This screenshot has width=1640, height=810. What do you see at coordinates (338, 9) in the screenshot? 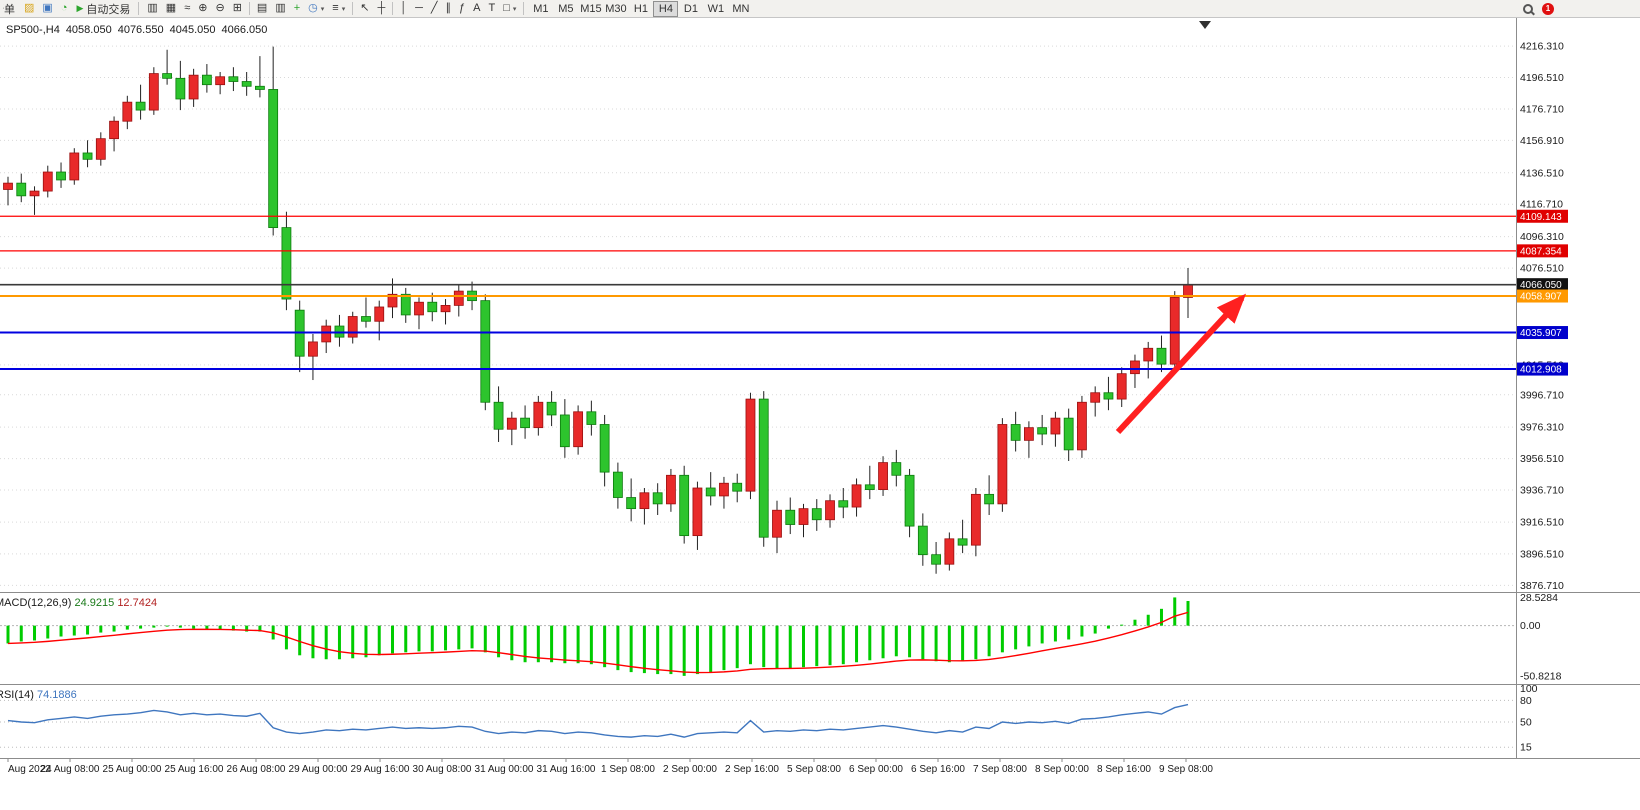
I see `templates-icon: ≡ ▾` at bounding box center [338, 9].